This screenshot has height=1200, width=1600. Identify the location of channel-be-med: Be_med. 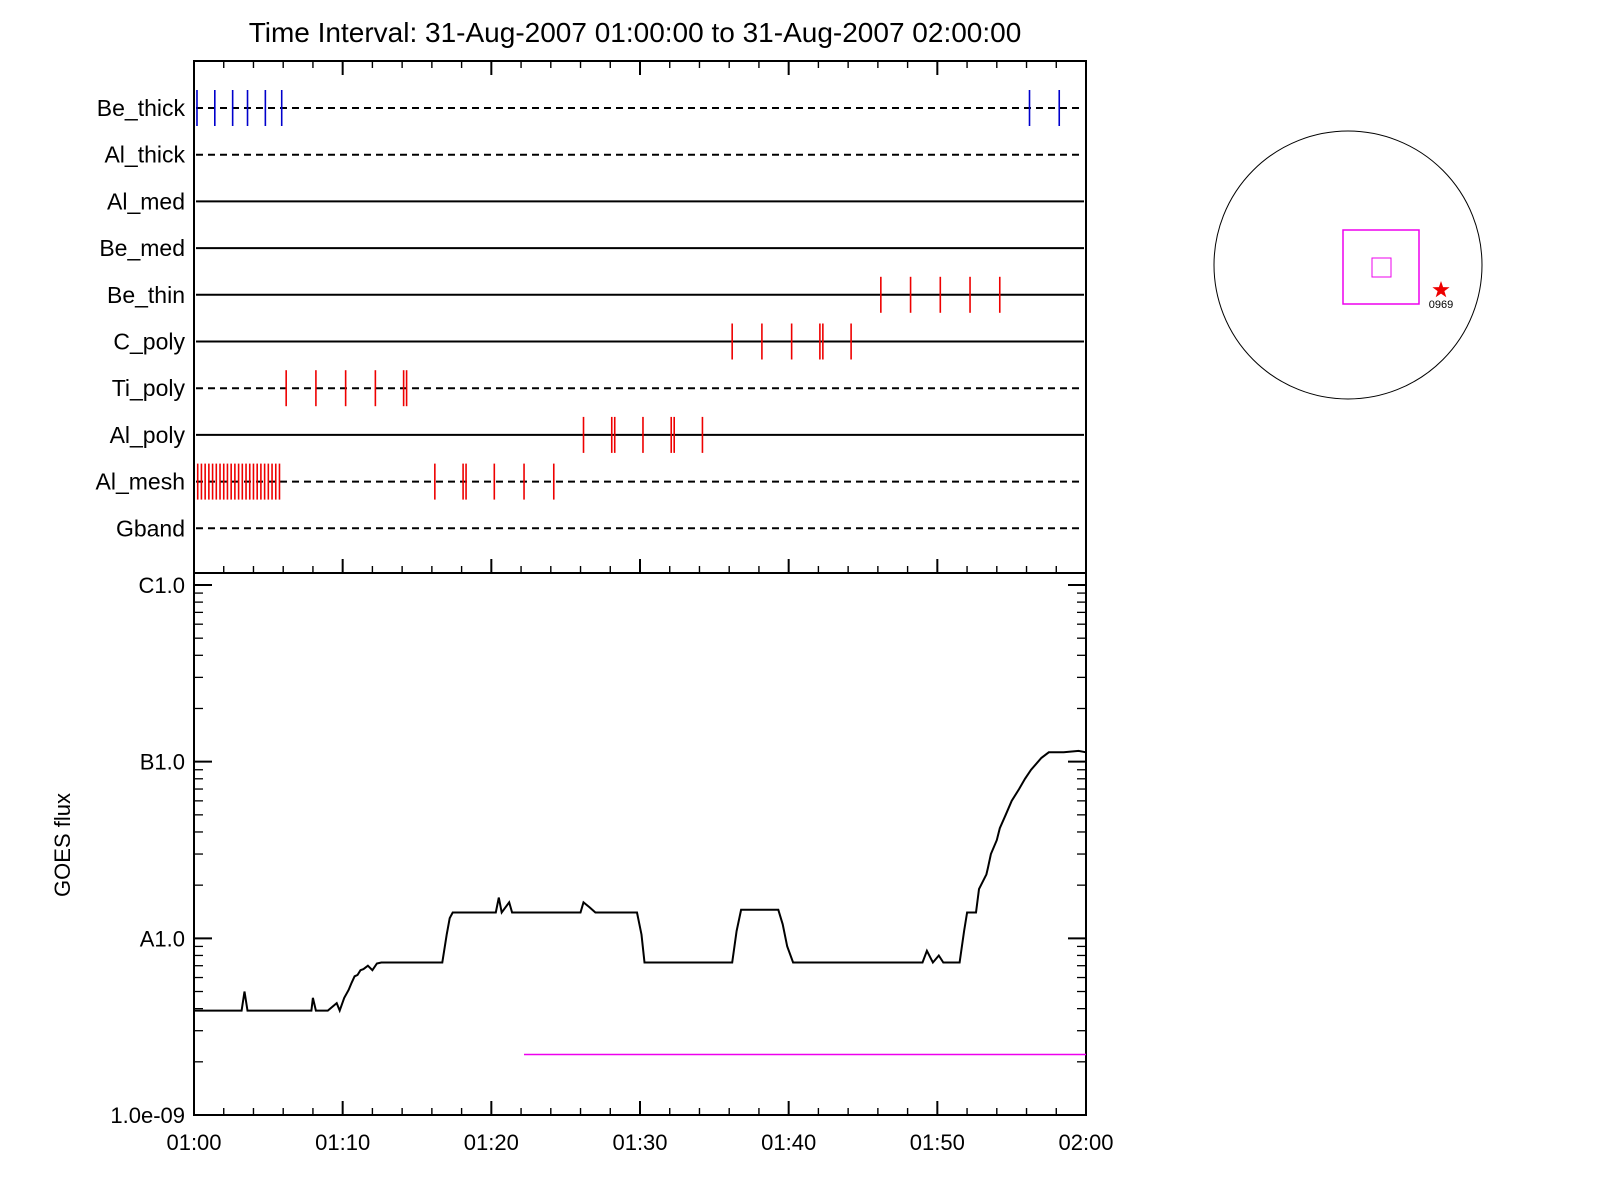
(591, 248).